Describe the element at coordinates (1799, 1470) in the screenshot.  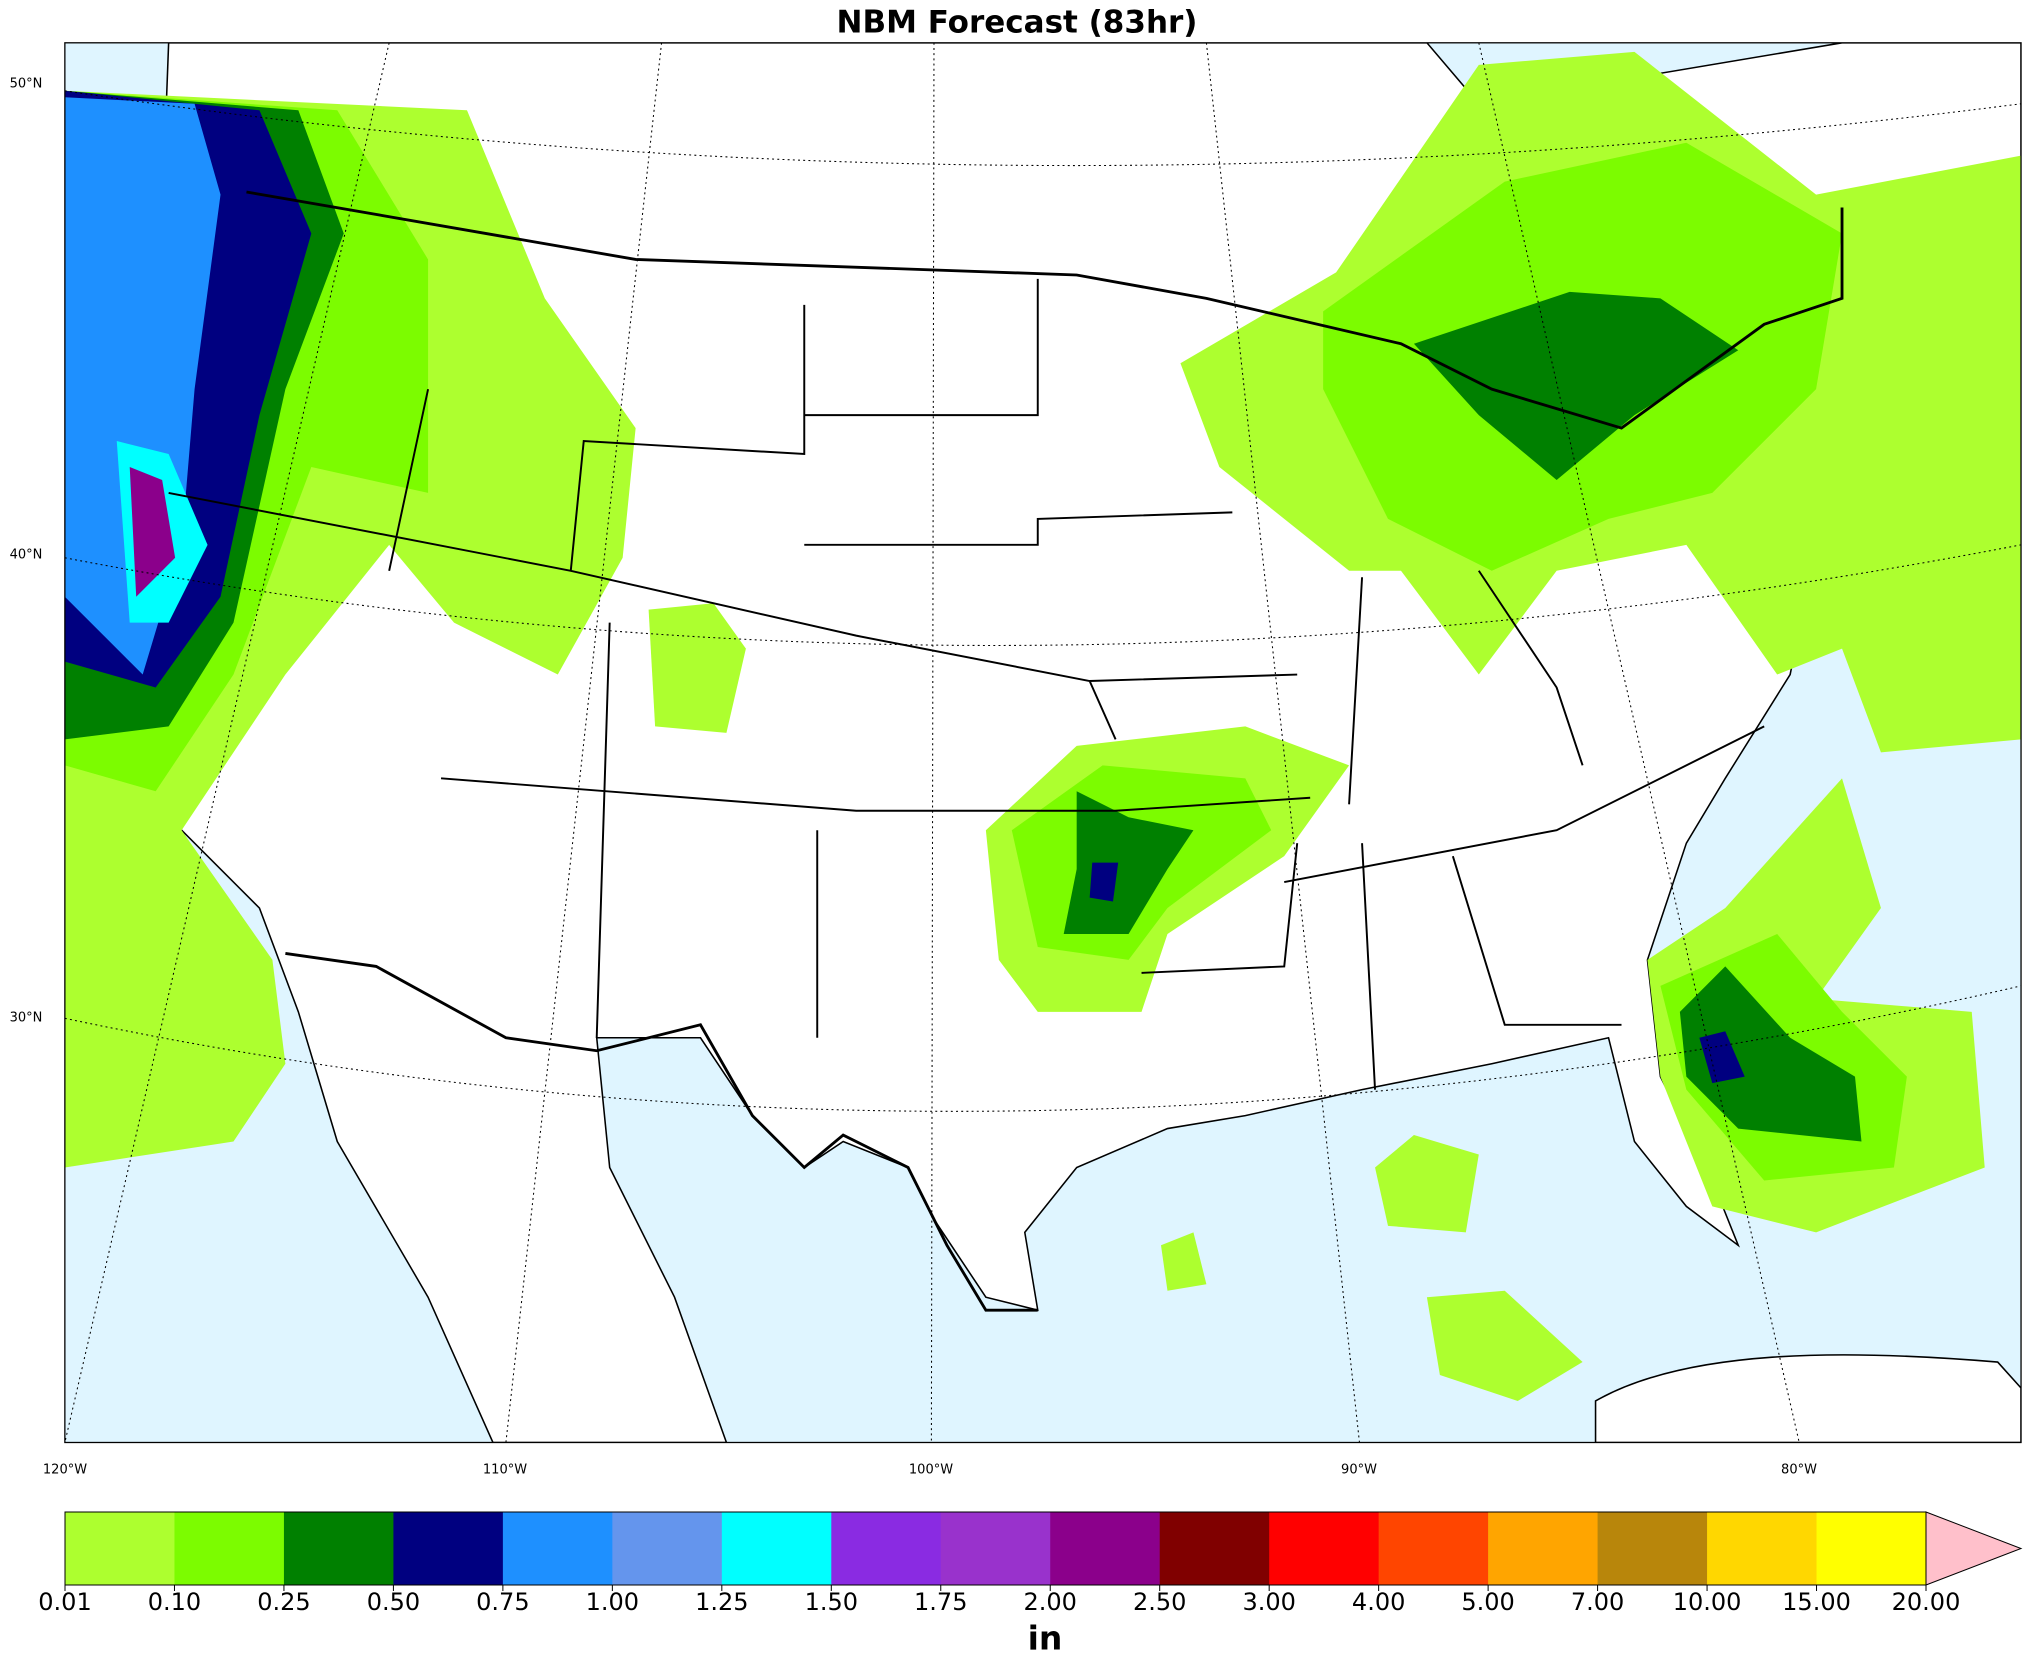
I see `lon-label: 80°W` at that location.